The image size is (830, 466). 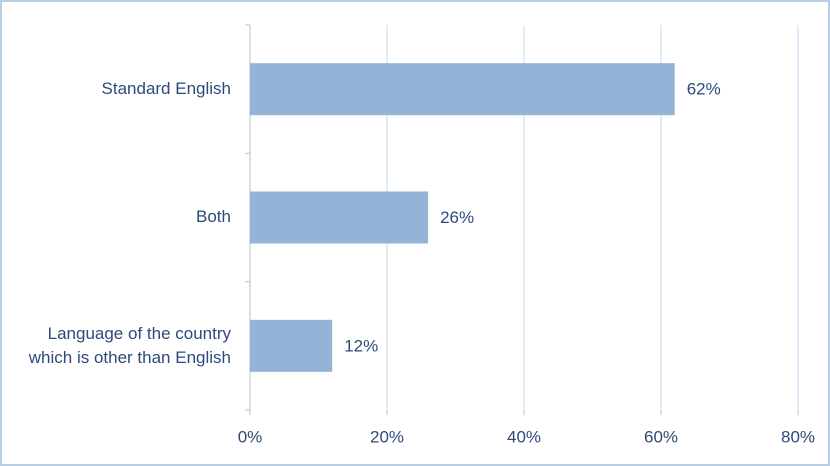 I want to click on x-tick-label: 20%, so click(x=387, y=436).